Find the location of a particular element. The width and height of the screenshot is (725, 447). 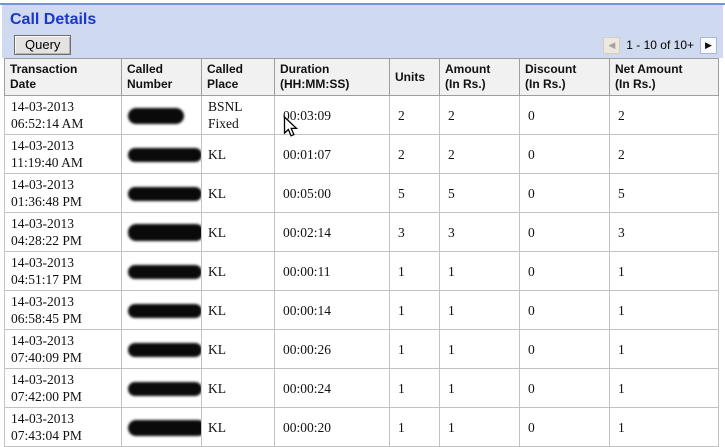

cell-transaction-date: 14-03-2013 11:19:40 AM is located at coordinates (63, 154).